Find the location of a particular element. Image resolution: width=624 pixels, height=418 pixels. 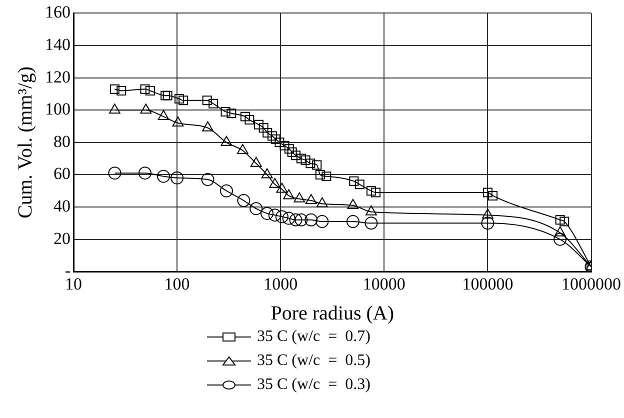

x-tick-label: 1000000 is located at coordinates (591, 284).